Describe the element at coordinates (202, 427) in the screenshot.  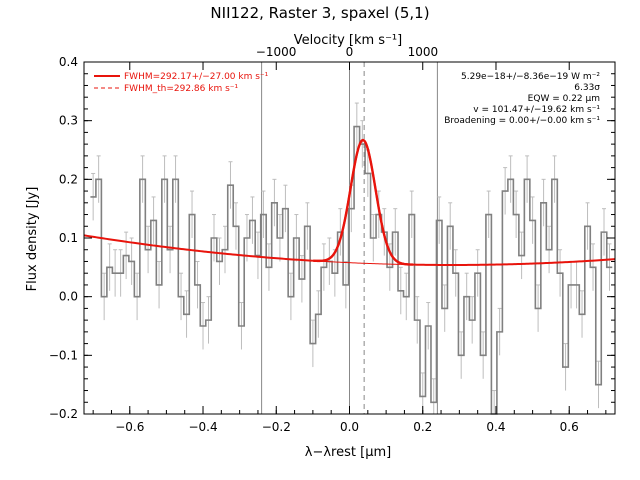
I see `x-tick-label-1: −0.4` at that location.